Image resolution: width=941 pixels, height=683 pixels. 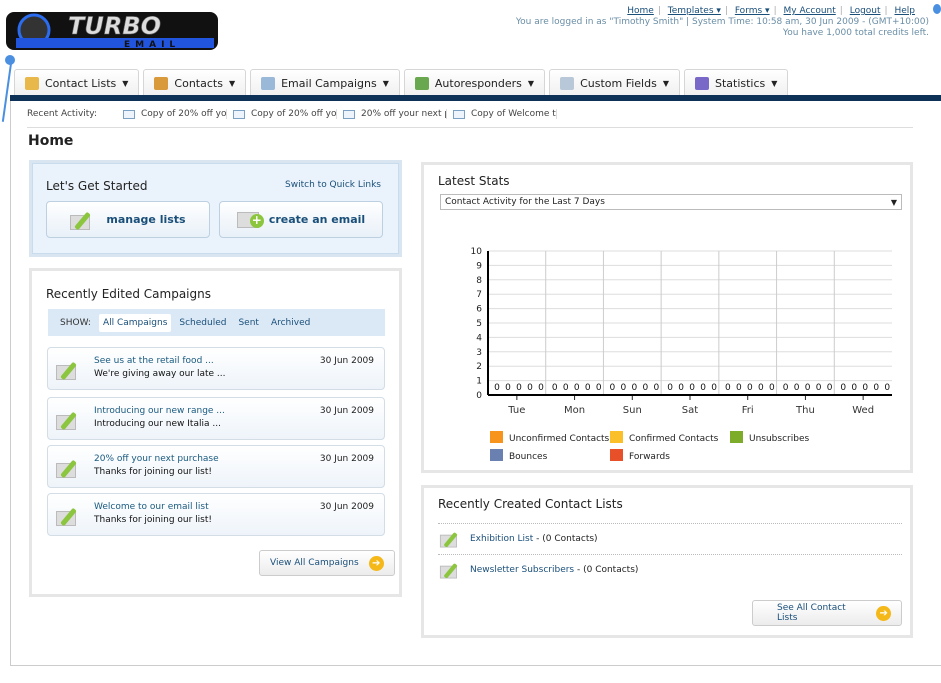 I want to click on contact-lists-icon, so click(x=32, y=83).